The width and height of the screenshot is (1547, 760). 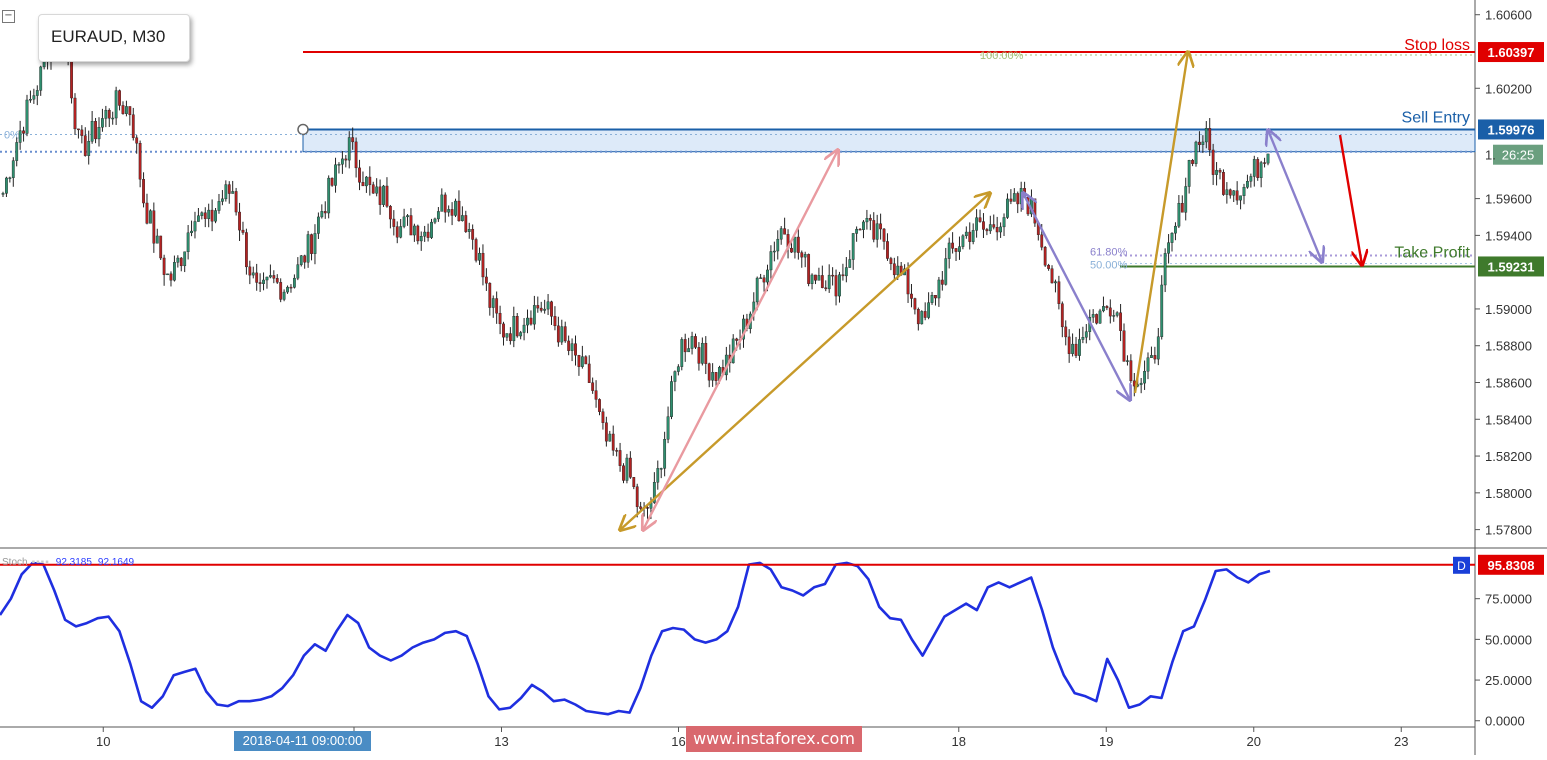 What do you see at coordinates (40, 562) in the screenshot?
I see `indicator-controls-icon: ▪▪▪▪` at bounding box center [40, 562].